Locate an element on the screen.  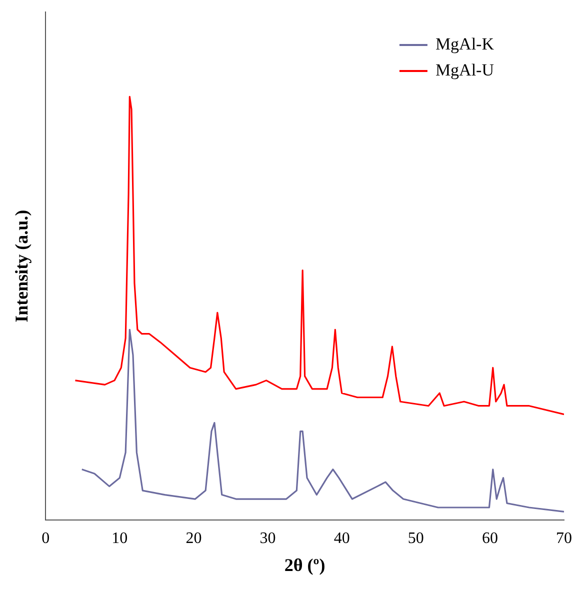
x-tick-label: 50 is located at coordinates (416, 539).